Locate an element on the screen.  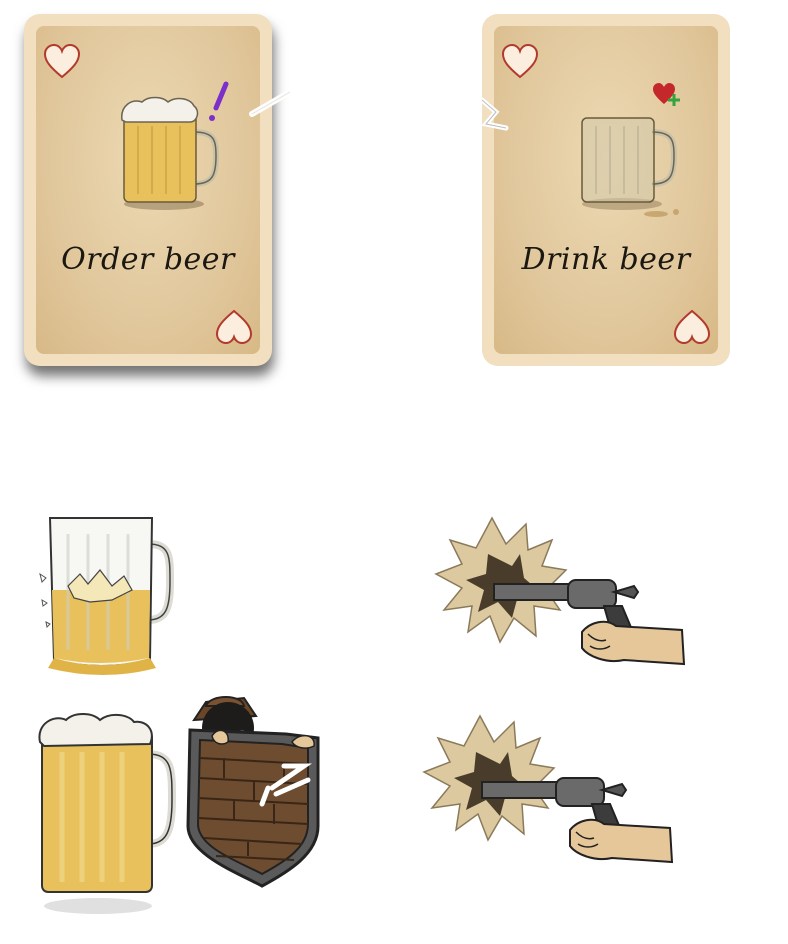
empty-mug-icon is located at coordinates (630, 167).